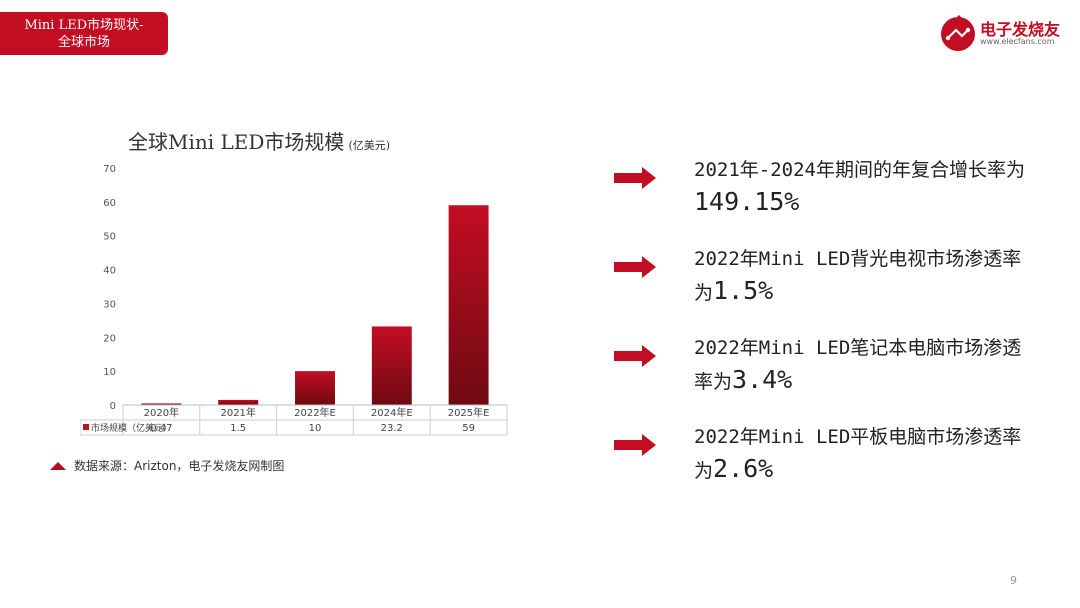 The height and width of the screenshot is (608, 1080). What do you see at coordinates (1017, 41) in the screenshot?
I see `logo-url: www.elecfans.com` at bounding box center [1017, 41].